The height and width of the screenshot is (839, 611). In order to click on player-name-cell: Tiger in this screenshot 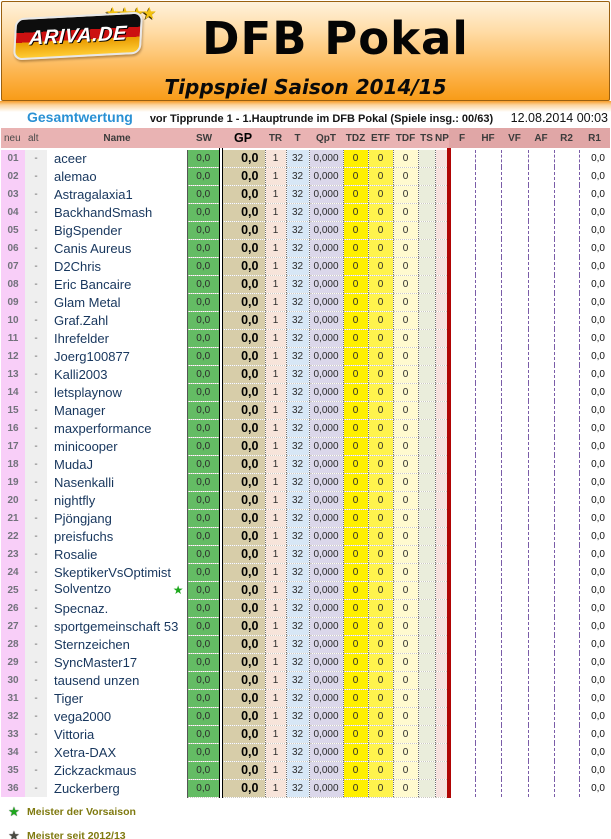, I will do `click(117, 698)`.